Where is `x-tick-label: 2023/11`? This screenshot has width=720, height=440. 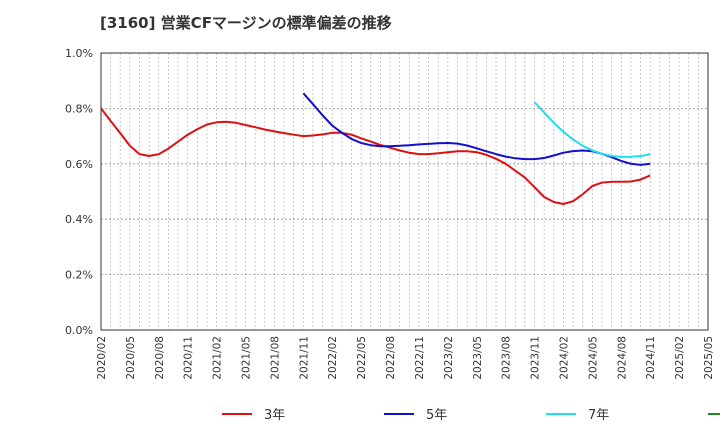
x-tick-label: 2023/11 is located at coordinates (536, 358).